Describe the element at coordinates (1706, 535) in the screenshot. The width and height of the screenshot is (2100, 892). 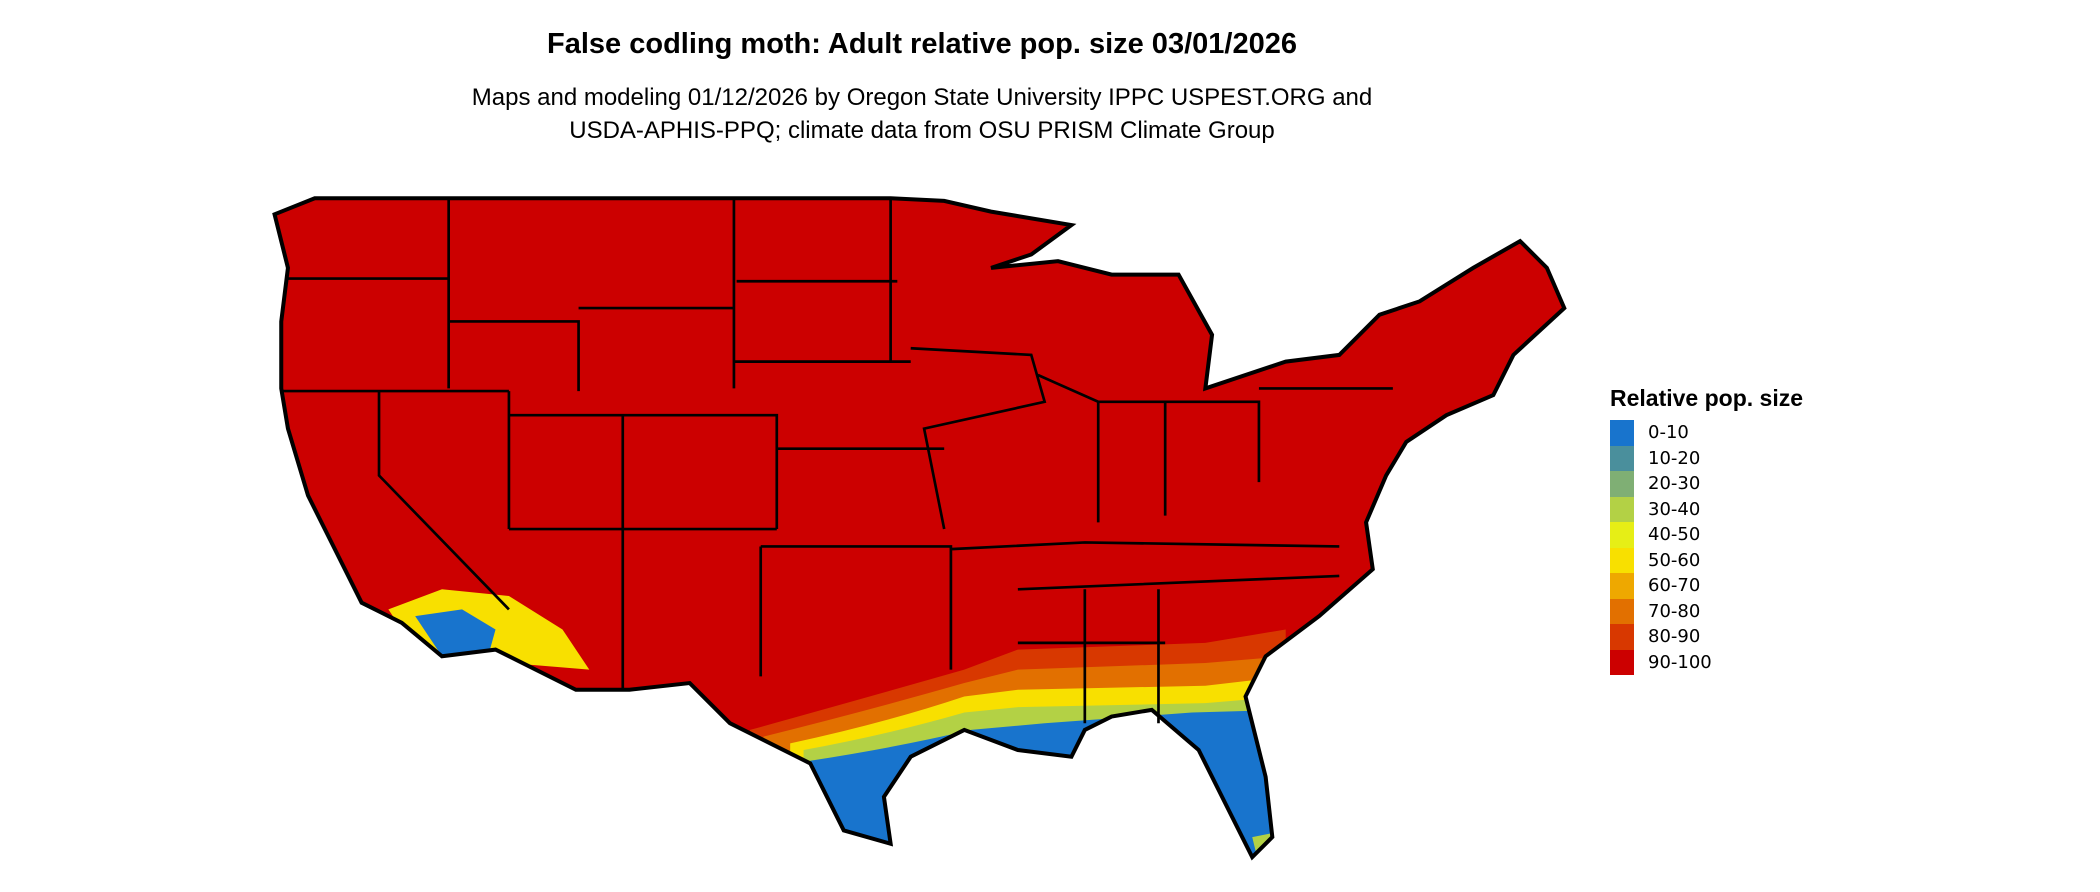
I see `legend-item: 40-50` at that location.